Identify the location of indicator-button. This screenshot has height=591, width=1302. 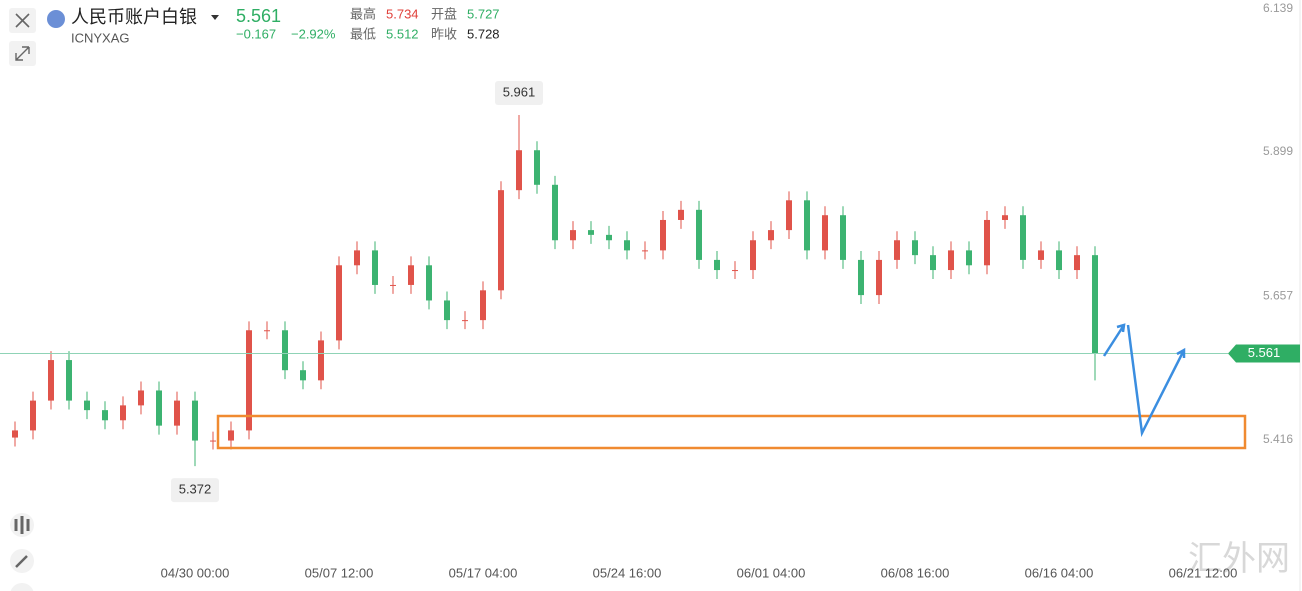
(22, 525).